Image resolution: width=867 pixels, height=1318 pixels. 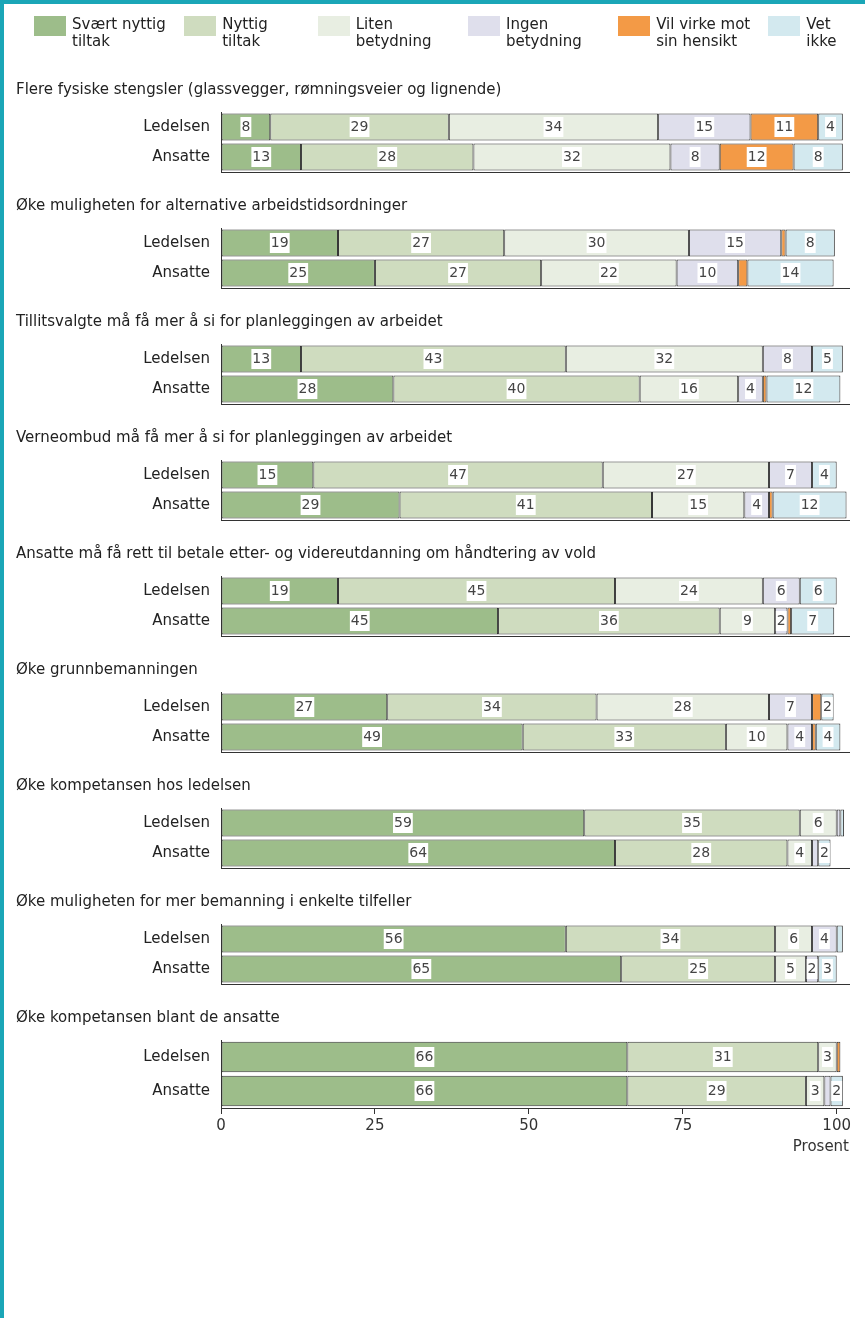 What do you see at coordinates (418, 851) in the screenshot?
I see `data-label: 64` at bounding box center [418, 851].